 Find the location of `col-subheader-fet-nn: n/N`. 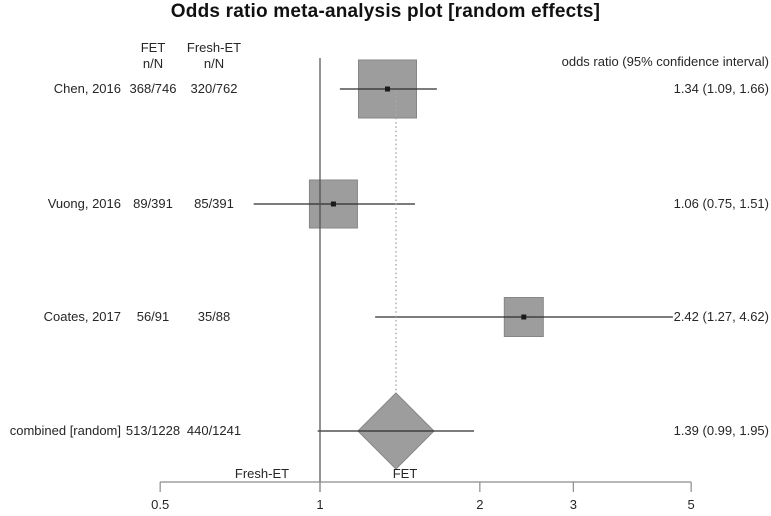

col-subheader-fet-nn: n/N is located at coordinates (153, 63).